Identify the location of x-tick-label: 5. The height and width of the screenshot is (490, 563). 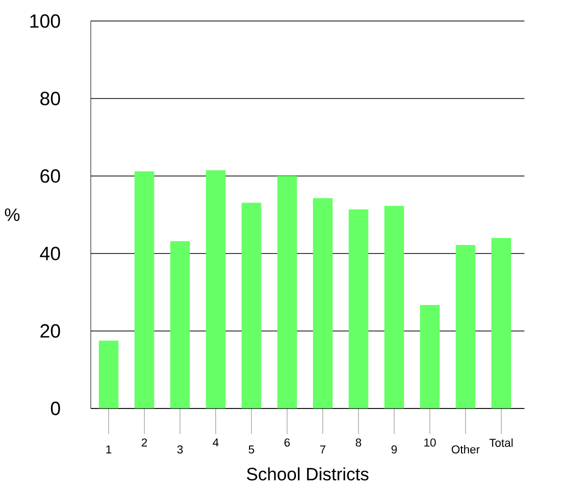
(251, 450).